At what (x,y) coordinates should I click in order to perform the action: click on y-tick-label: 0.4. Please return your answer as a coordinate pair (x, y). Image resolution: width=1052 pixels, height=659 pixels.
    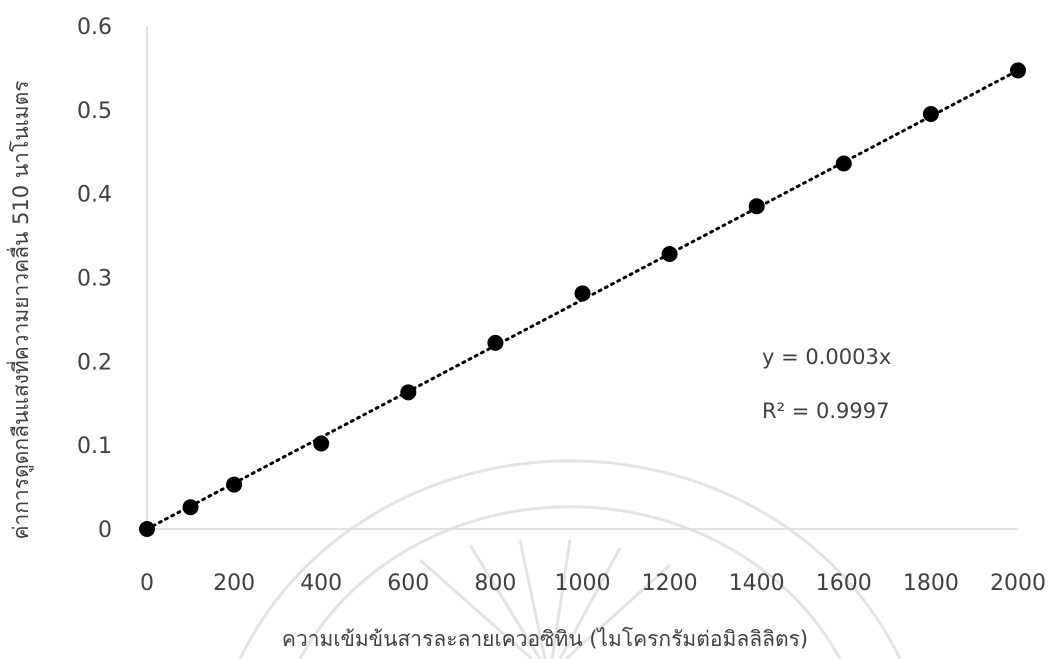
    Looking at the image, I should click on (94, 195).